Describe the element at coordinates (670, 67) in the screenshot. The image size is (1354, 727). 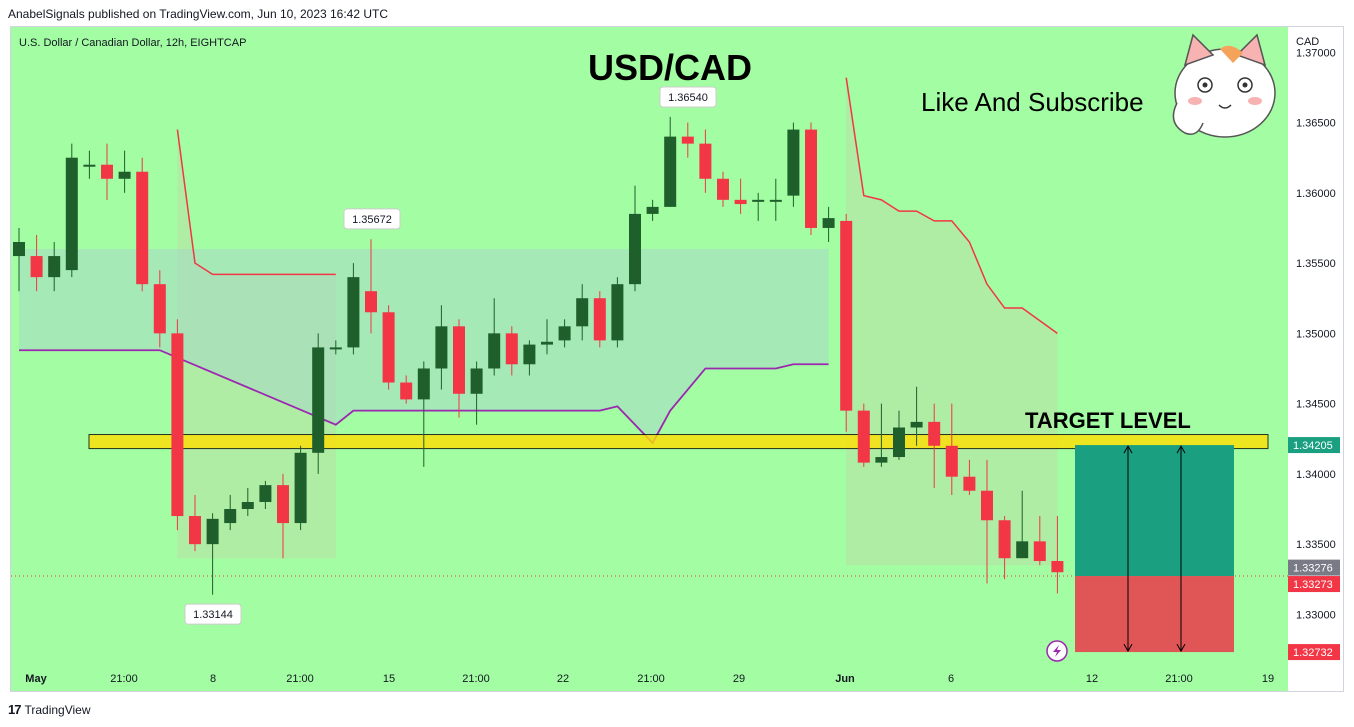
I see `chart-title: USD/CAD` at that location.